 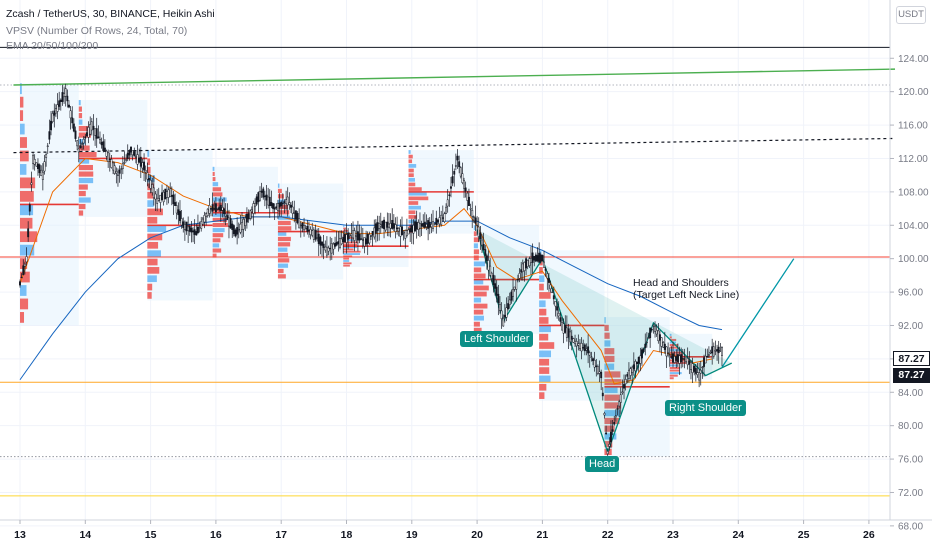 What do you see at coordinates (602, 464) in the screenshot?
I see `head-label: Head` at bounding box center [602, 464].